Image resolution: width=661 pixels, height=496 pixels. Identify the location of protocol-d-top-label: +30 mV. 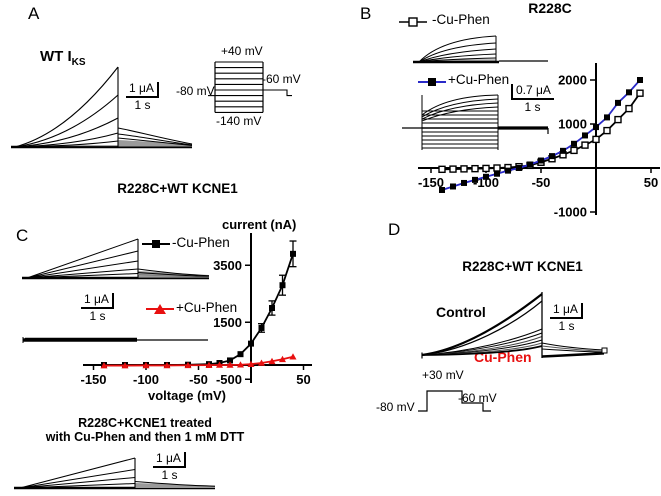
(443, 375).